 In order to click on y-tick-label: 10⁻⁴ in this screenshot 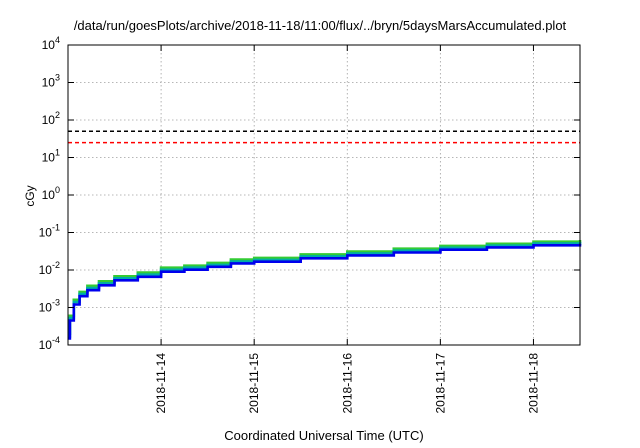, I will do `click(49, 343)`.